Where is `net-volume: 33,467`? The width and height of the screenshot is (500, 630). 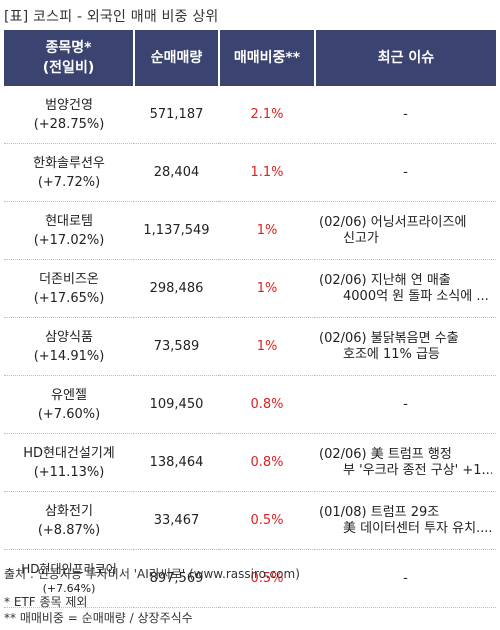 net-volume: 33,467 is located at coordinates (176, 520).